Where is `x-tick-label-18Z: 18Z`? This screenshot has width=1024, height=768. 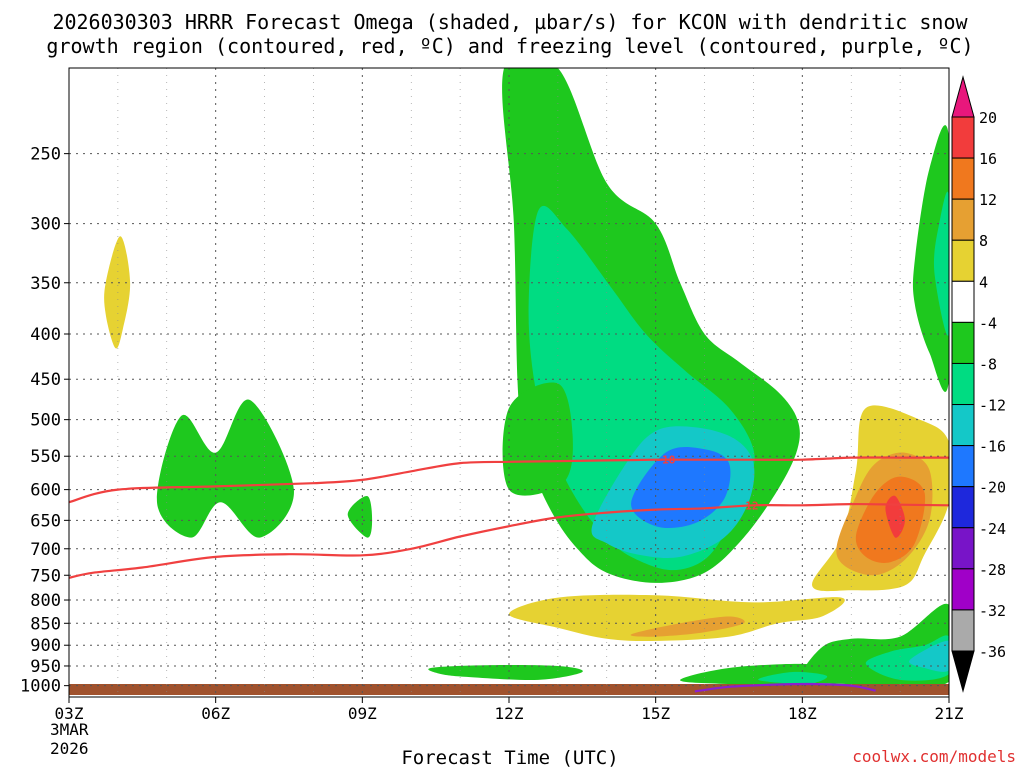
x-tick-label-18Z: 18Z is located at coordinates (802, 713).